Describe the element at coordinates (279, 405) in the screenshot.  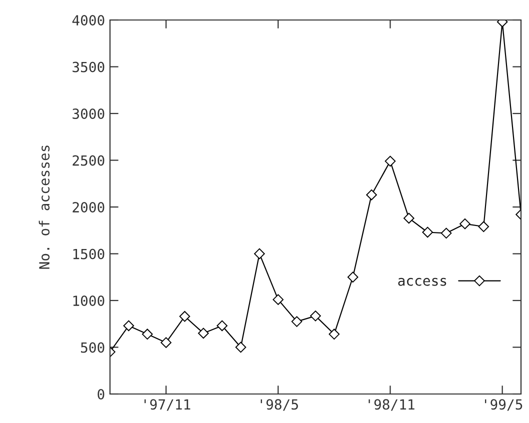
I see `x-tick-label: '98/5` at that location.